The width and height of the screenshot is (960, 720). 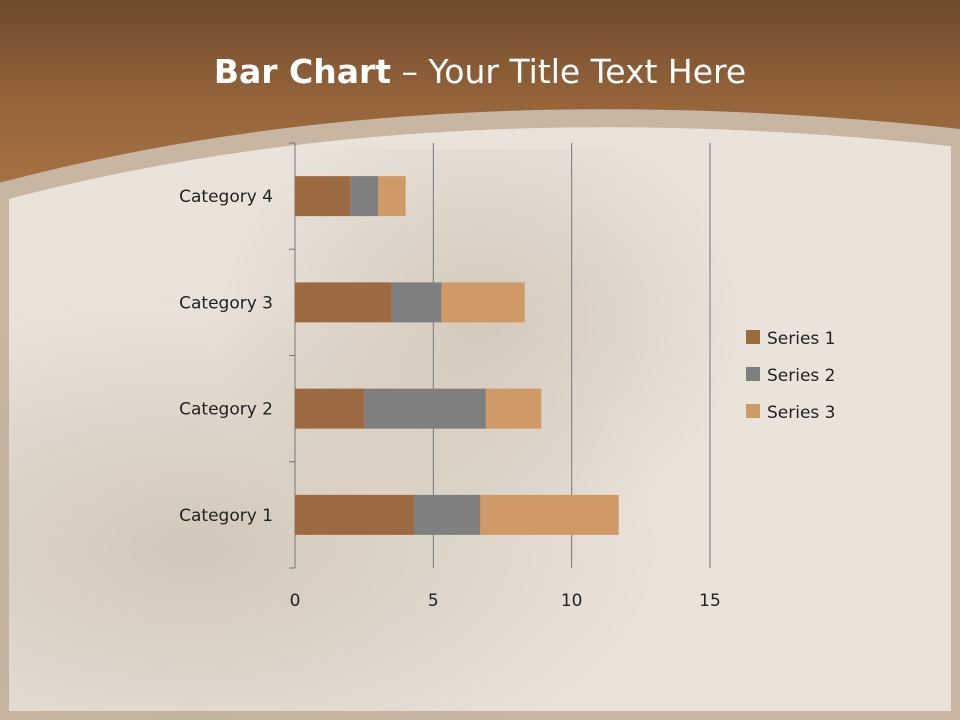 I want to click on slide-title: Bar Chart – Your Title Text Here, so click(x=480, y=71).